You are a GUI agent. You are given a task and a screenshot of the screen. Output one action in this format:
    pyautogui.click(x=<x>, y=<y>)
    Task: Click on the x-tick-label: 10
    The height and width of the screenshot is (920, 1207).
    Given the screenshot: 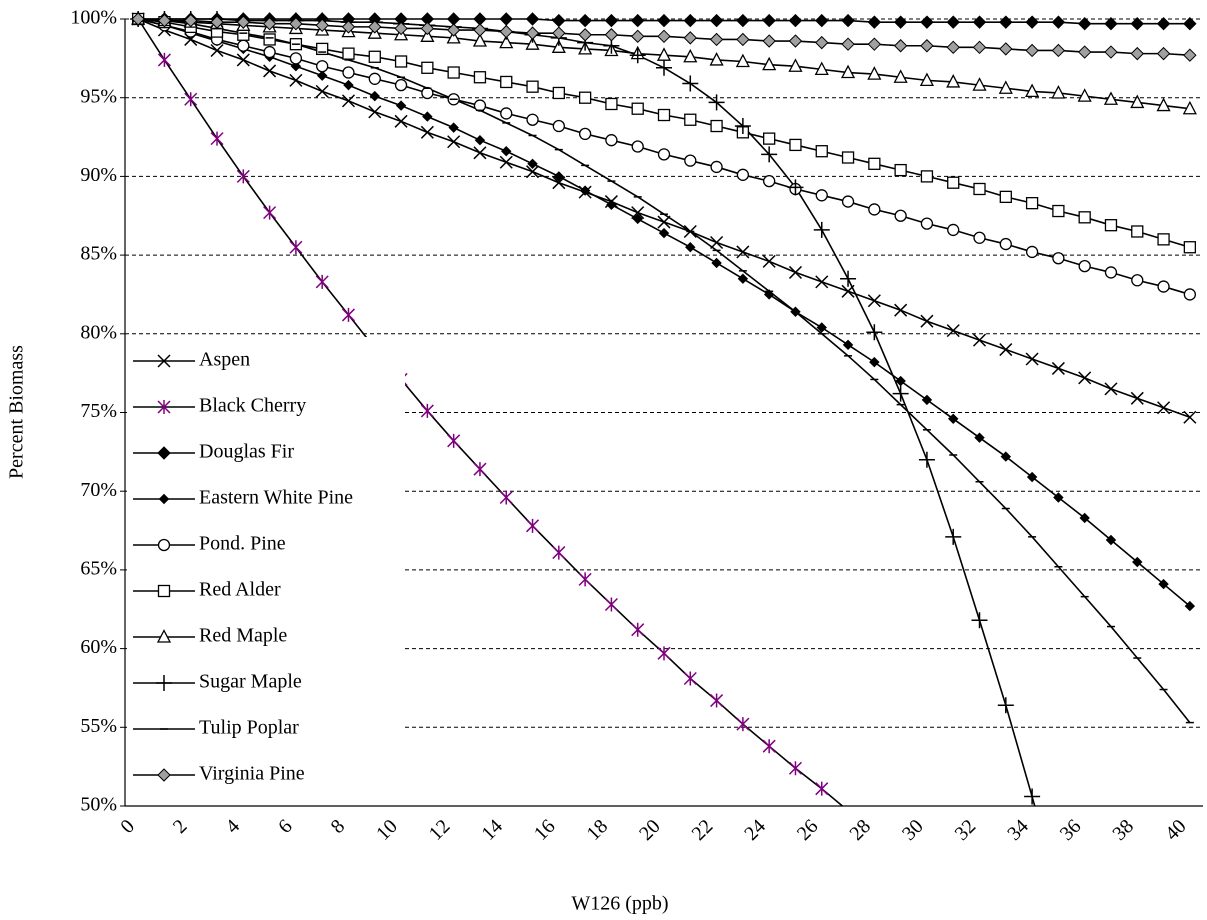 What is the action you would take?
    pyautogui.click(x=387, y=830)
    